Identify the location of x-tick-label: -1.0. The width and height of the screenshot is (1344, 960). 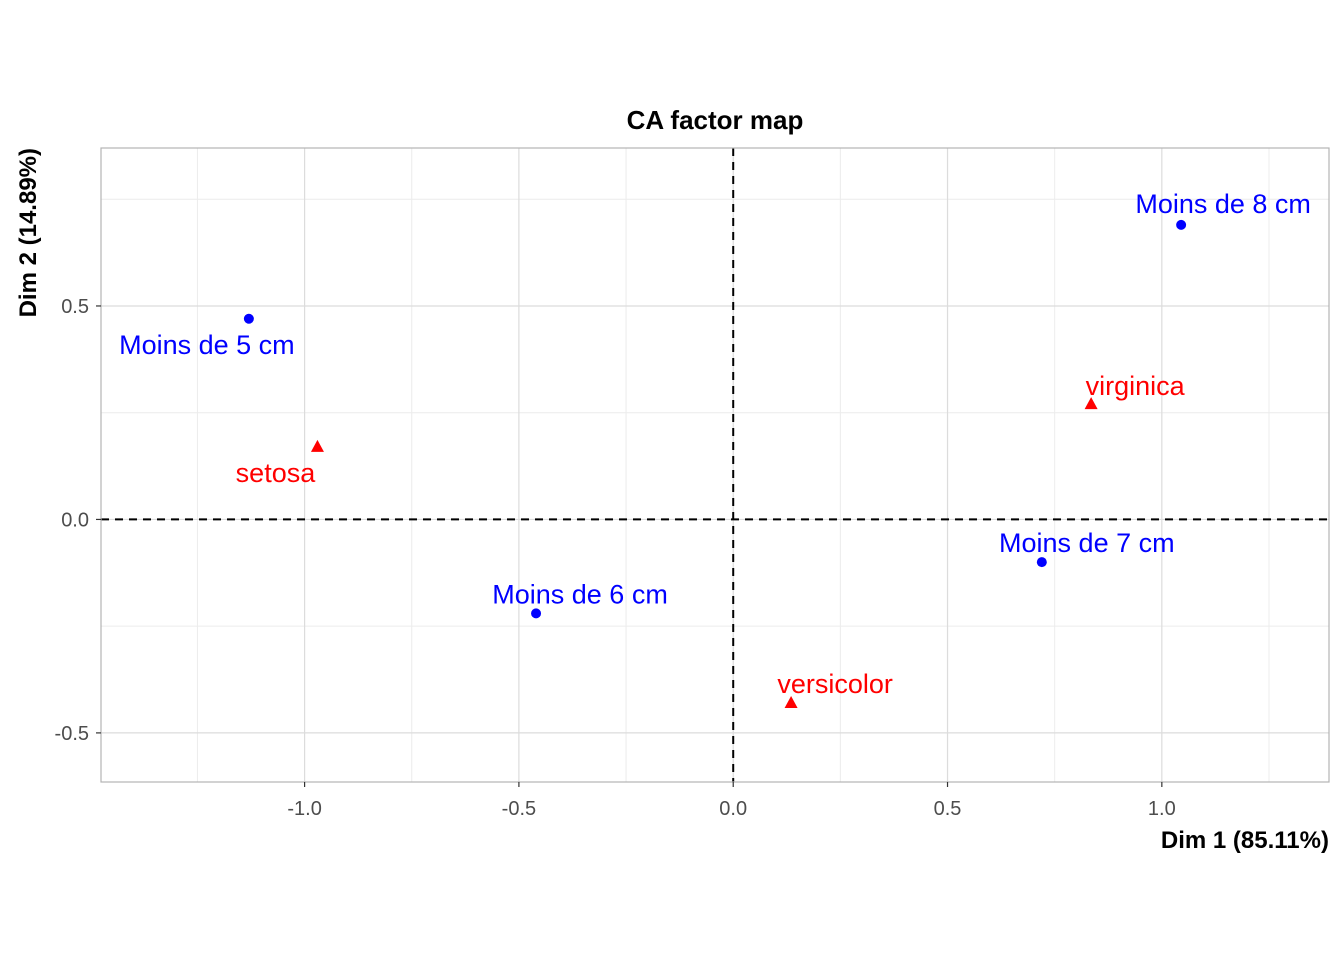
(304, 809).